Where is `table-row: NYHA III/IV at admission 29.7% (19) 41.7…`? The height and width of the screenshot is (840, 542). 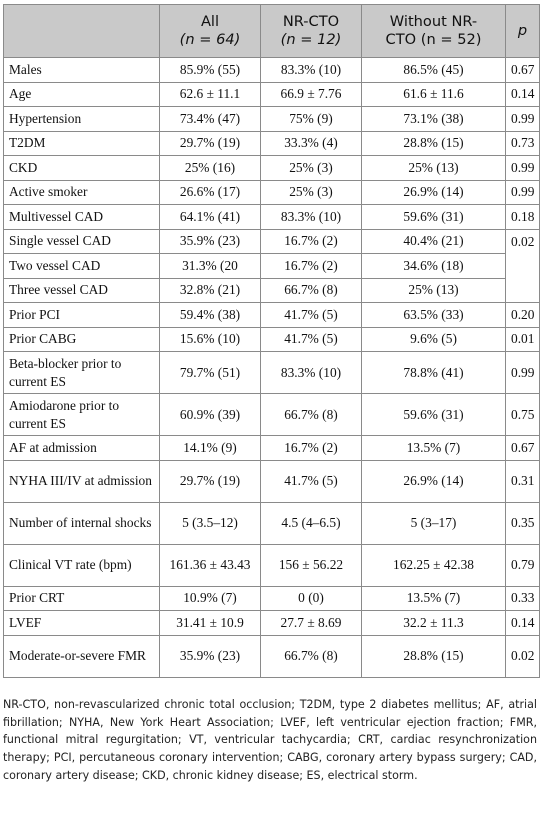
table-row: NYHA III/IV at admission 29.7% (19) 41.7… is located at coordinates (271, 481).